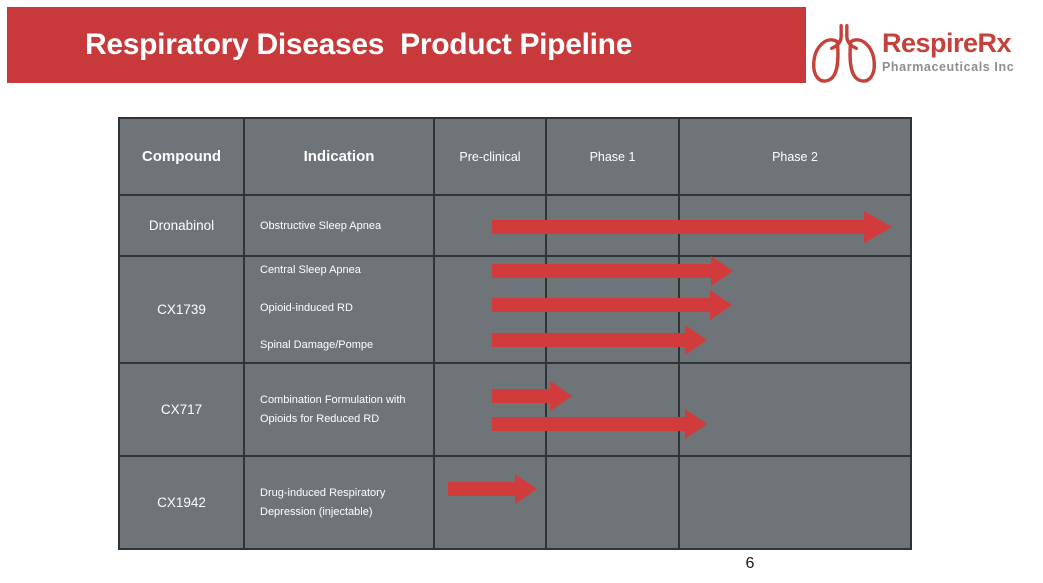  Describe the element at coordinates (181, 409) in the screenshot. I see `compound-cx717: CX717` at that location.